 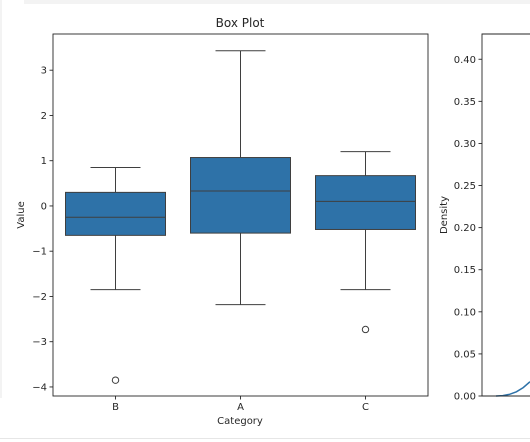 What do you see at coordinates (505, 215) in the screenshot?
I see `density-plot-frame` at bounding box center [505, 215].